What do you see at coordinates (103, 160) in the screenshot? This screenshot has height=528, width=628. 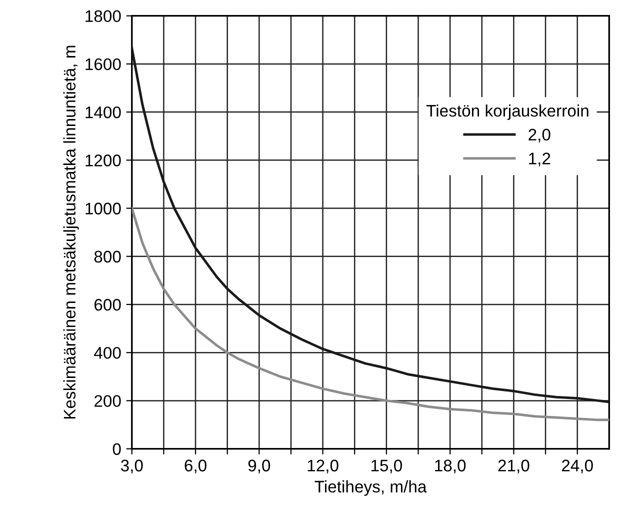 I see `y-tick-label: 1200` at bounding box center [103, 160].